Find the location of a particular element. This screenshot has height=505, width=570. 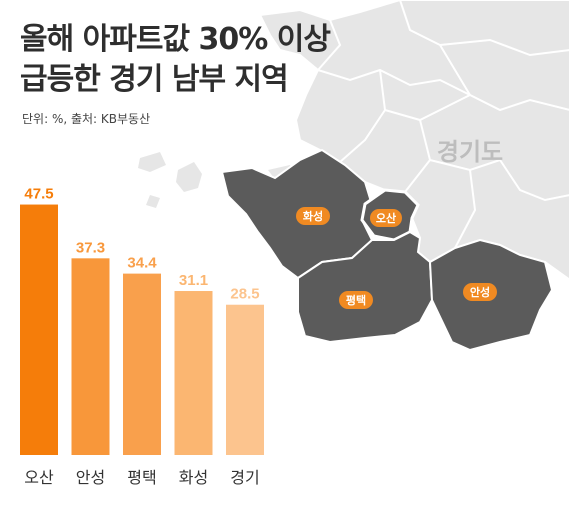

region-label-text: 평택 is located at coordinates (356, 300).